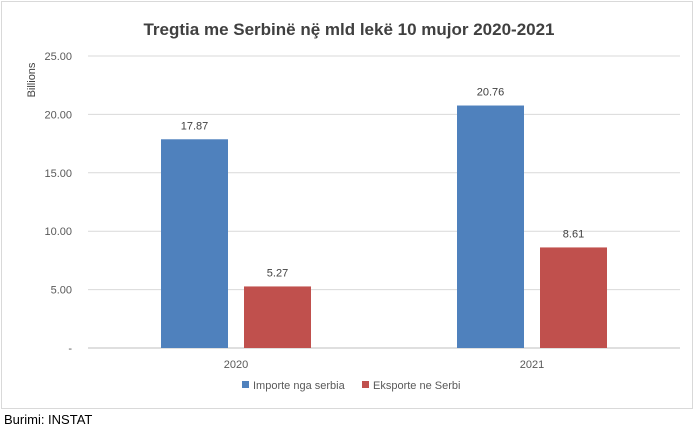  What do you see at coordinates (58, 115) in the screenshot?
I see `y-tick-label: 20.00` at bounding box center [58, 115].